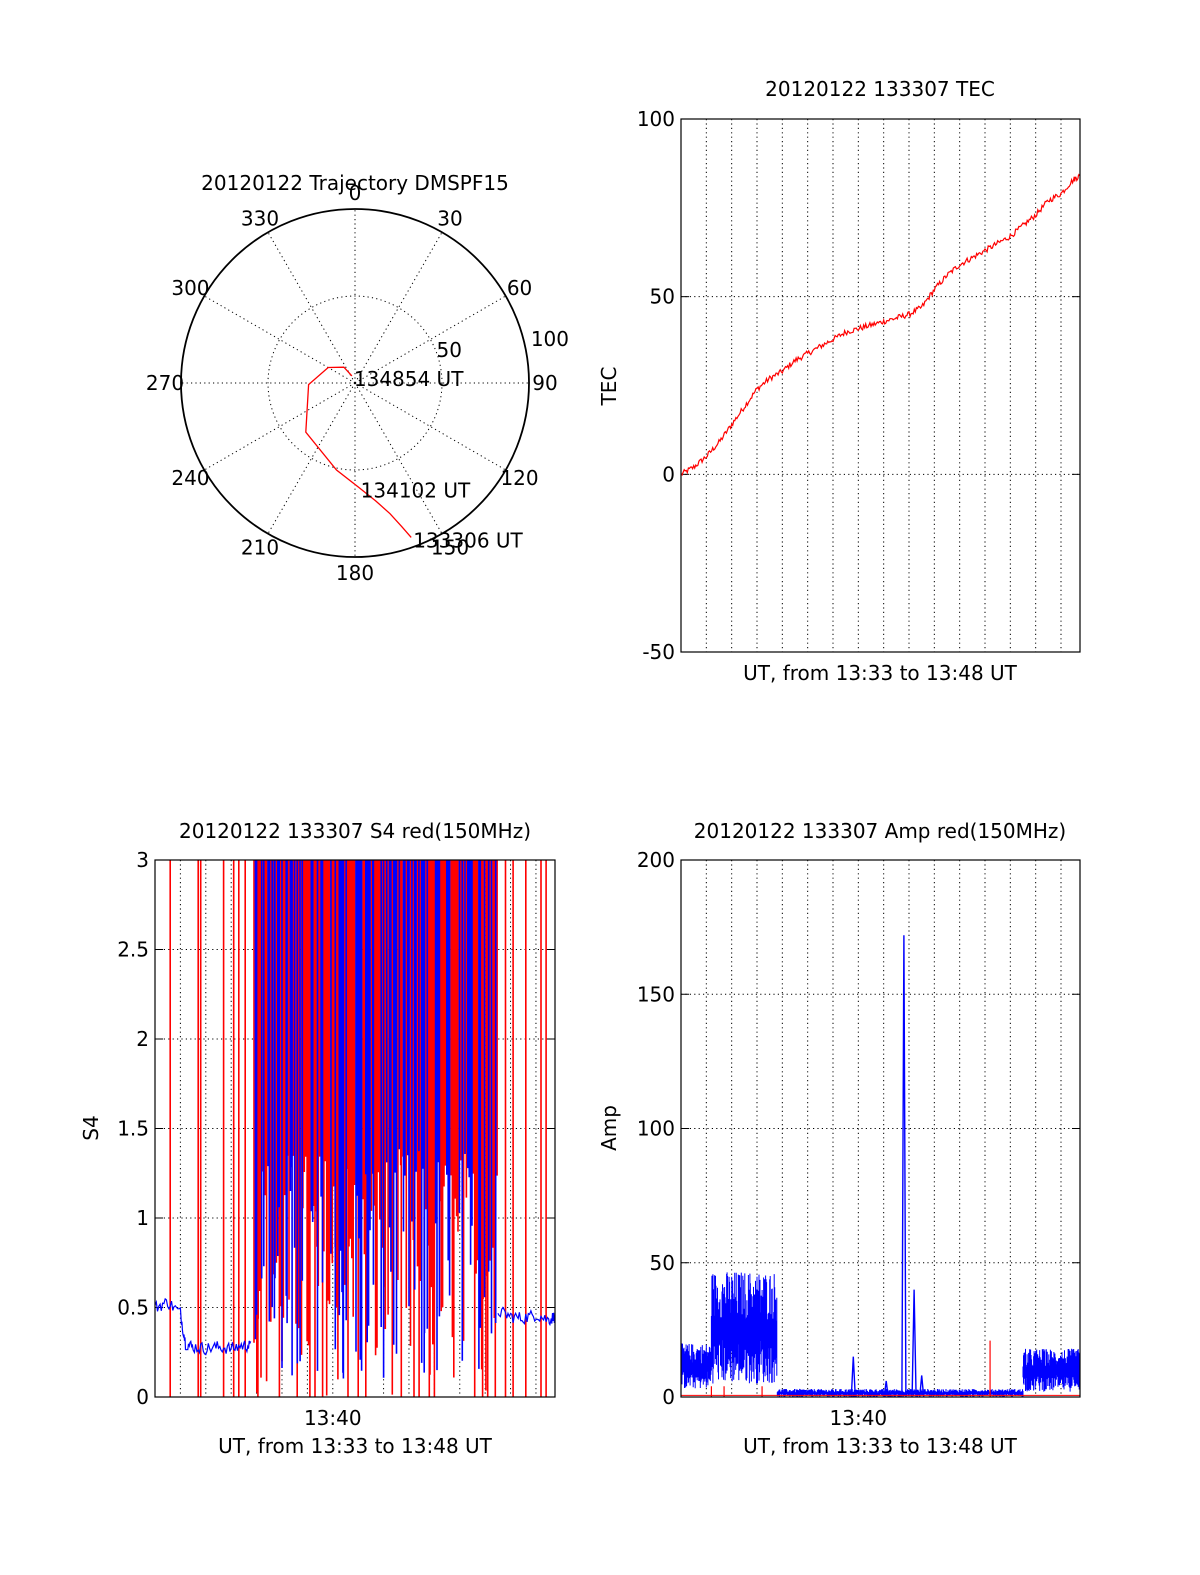 The height and width of the screenshot is (1575, 1200). What do you see at coordinates (668, 474) in the screenshot?
I see `tec-y-tick-label: 0` at bounding box center [668, 474].